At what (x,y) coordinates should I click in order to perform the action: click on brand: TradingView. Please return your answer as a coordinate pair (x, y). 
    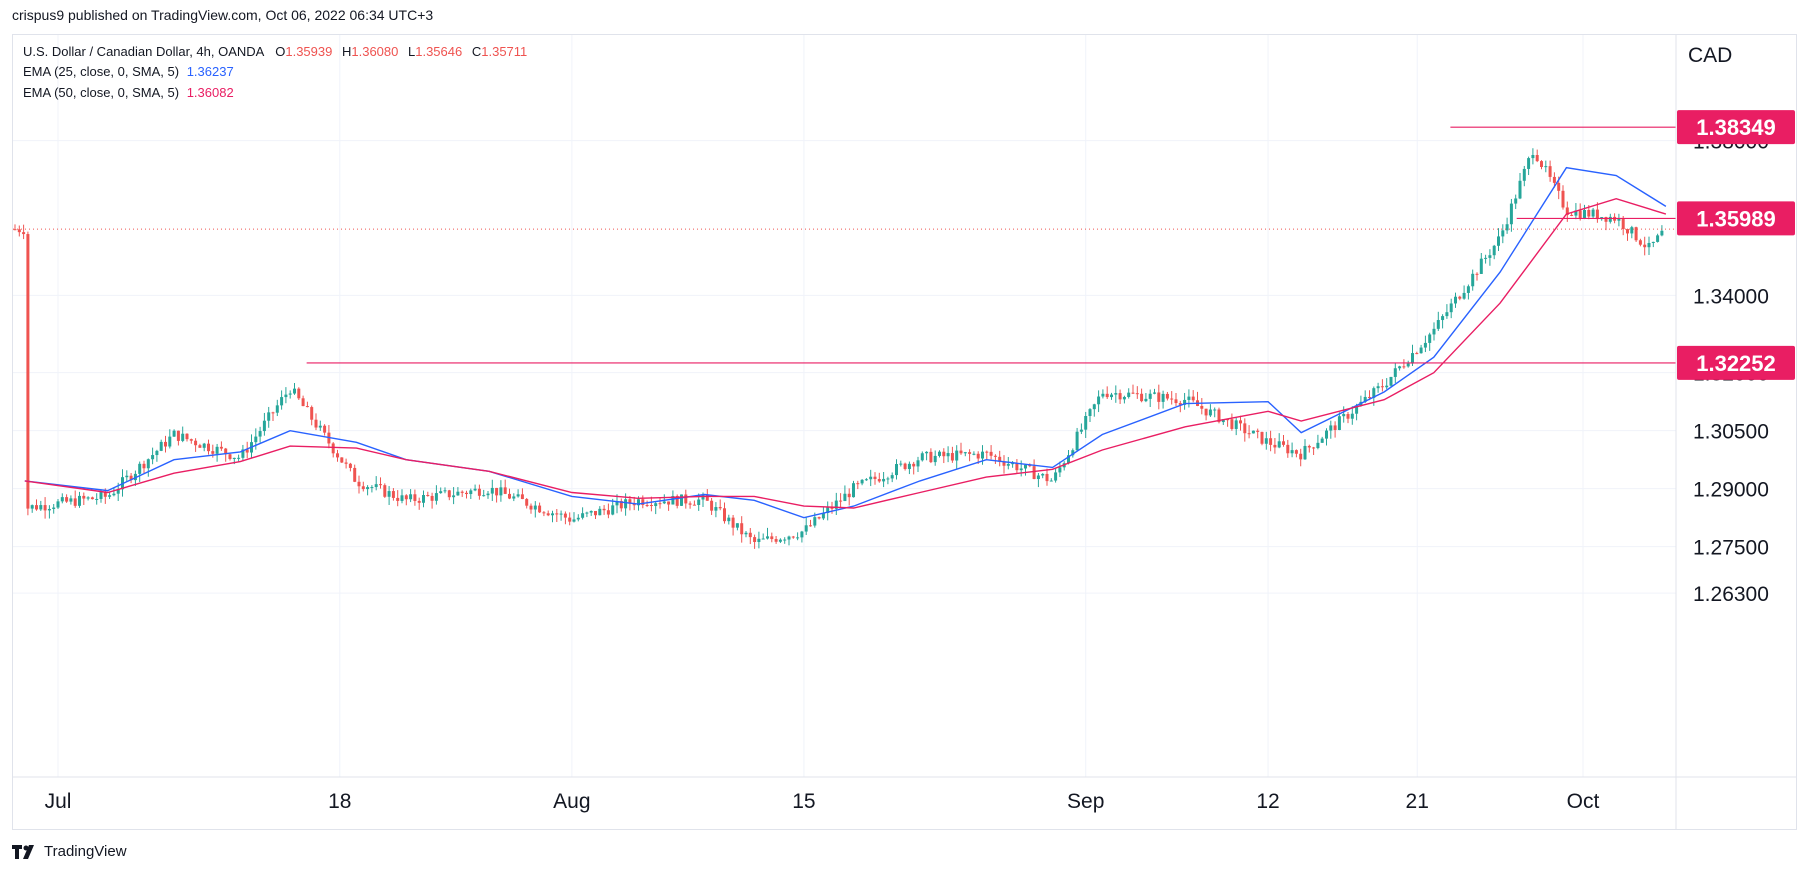
    Looking at the image, I should click on (69, 851).